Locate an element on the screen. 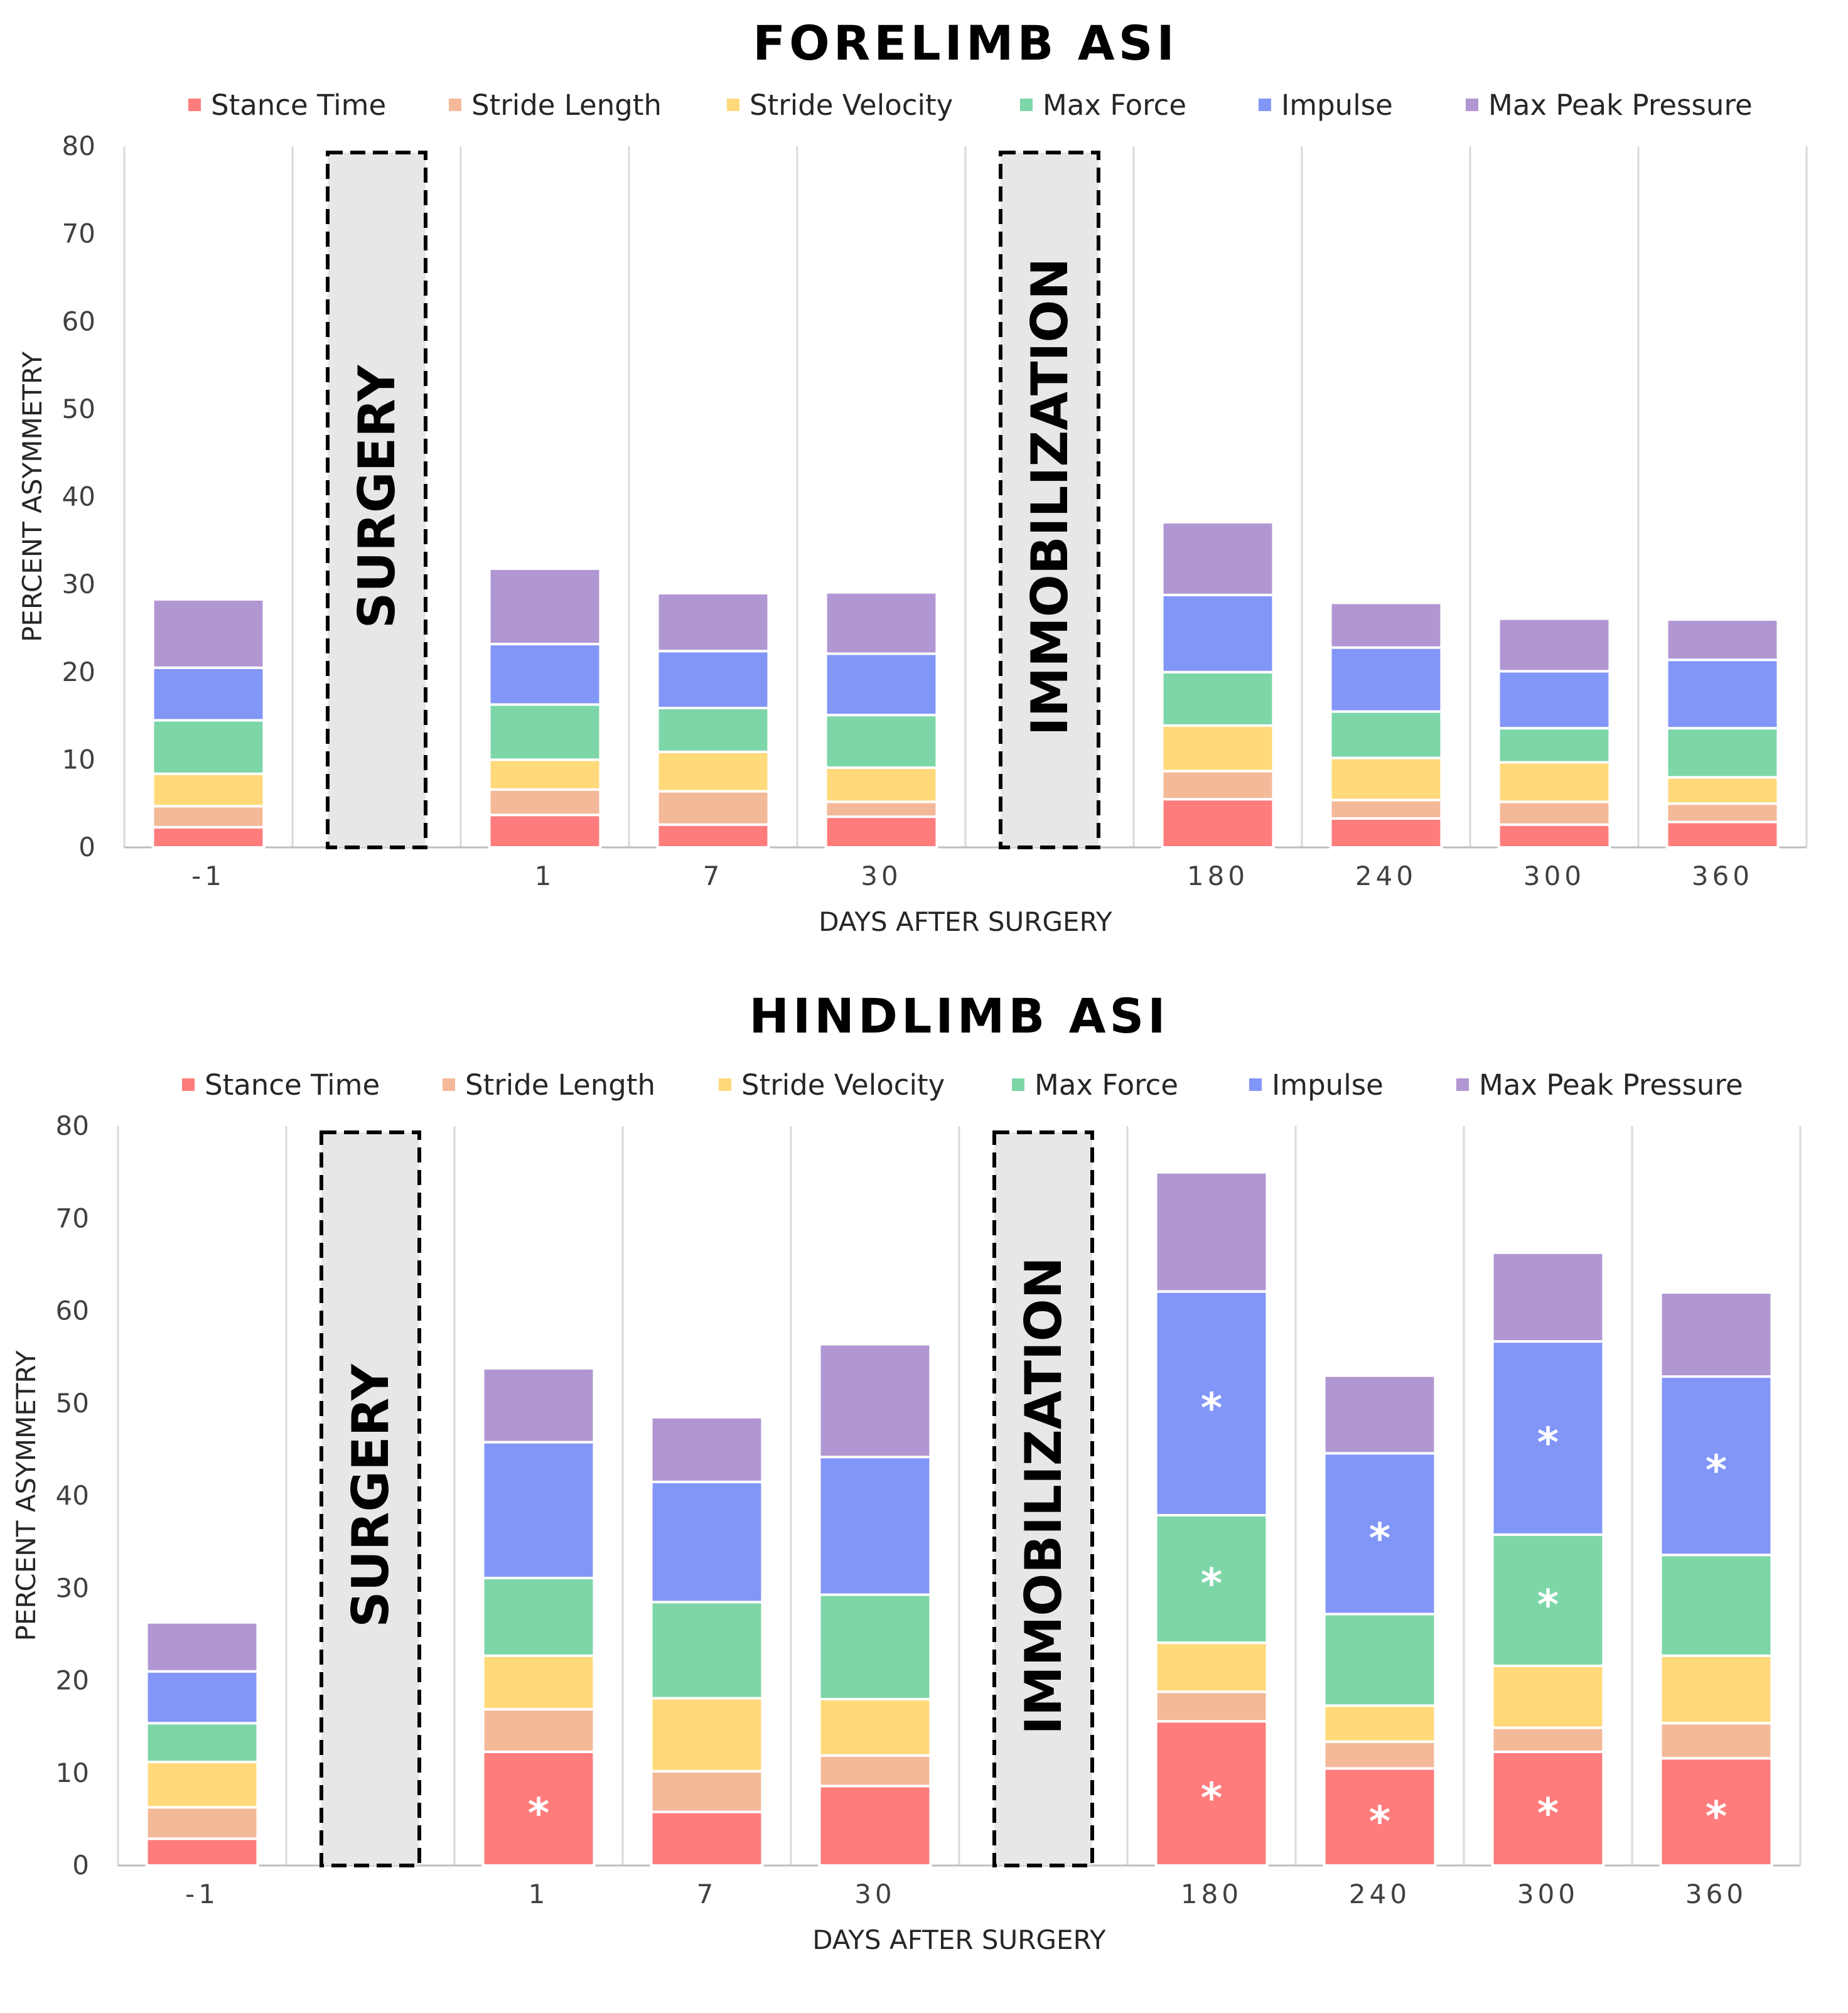  y-tick-label: 20 is located at coordinates (78, 672).